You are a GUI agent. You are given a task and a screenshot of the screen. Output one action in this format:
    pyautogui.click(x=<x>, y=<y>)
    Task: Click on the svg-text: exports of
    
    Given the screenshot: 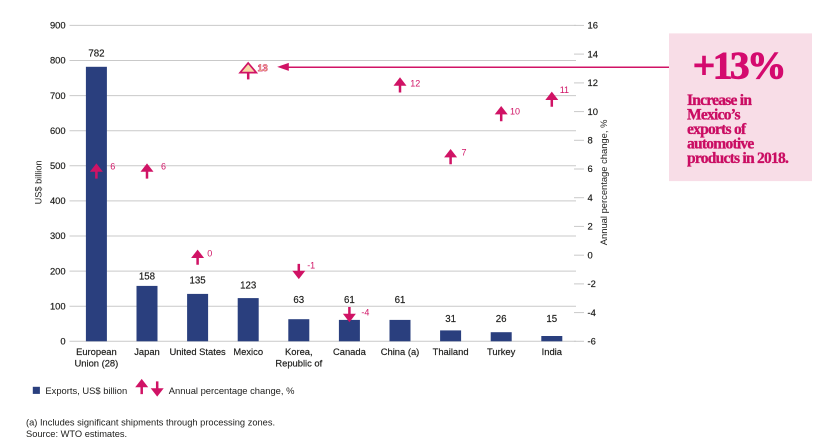 What is the action you would take?
    pyautogui.click(x=717, y=129)
    